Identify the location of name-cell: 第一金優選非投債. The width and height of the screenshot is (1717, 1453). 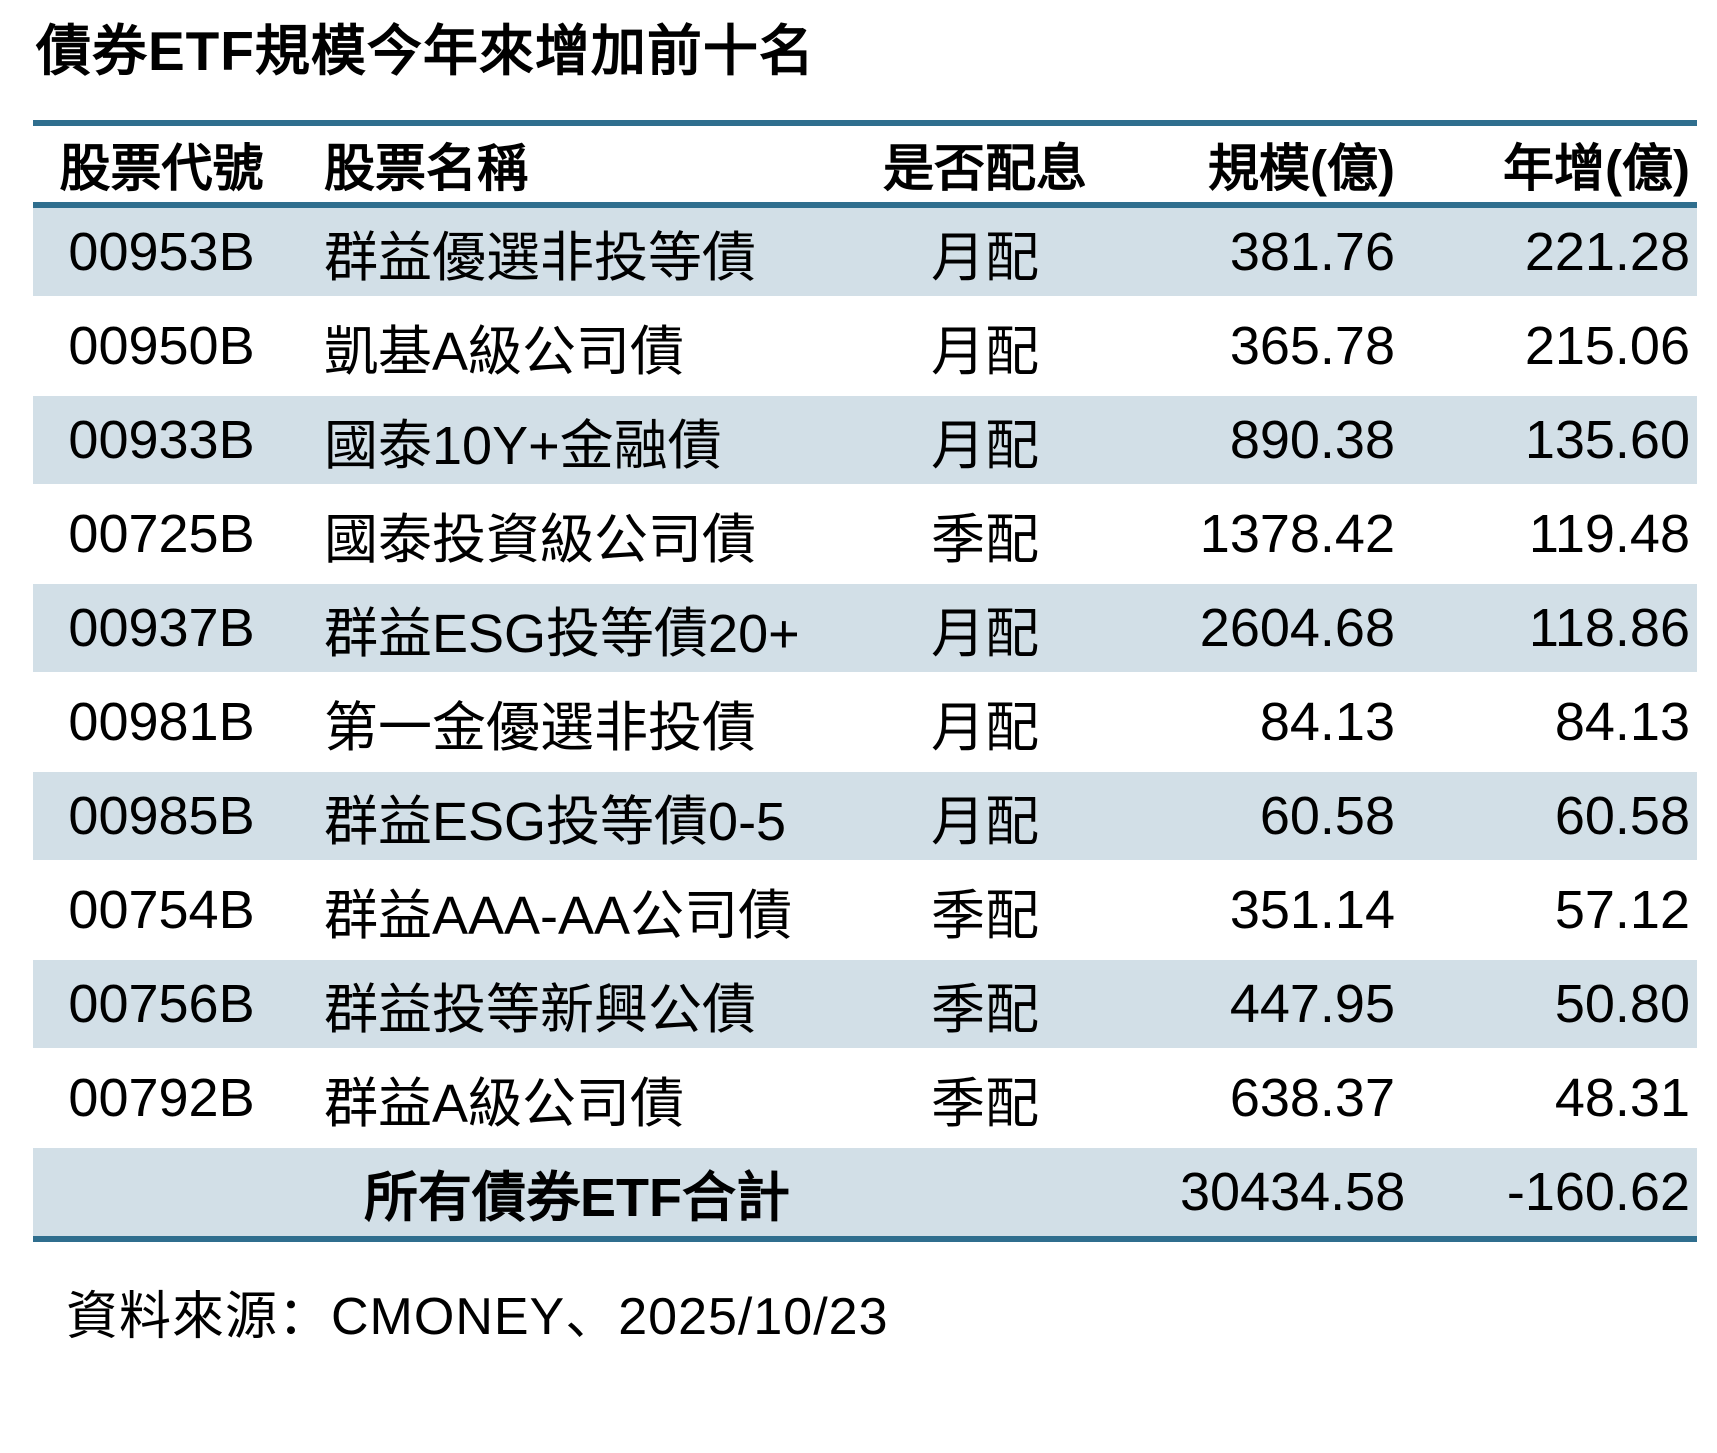
(540, 723).